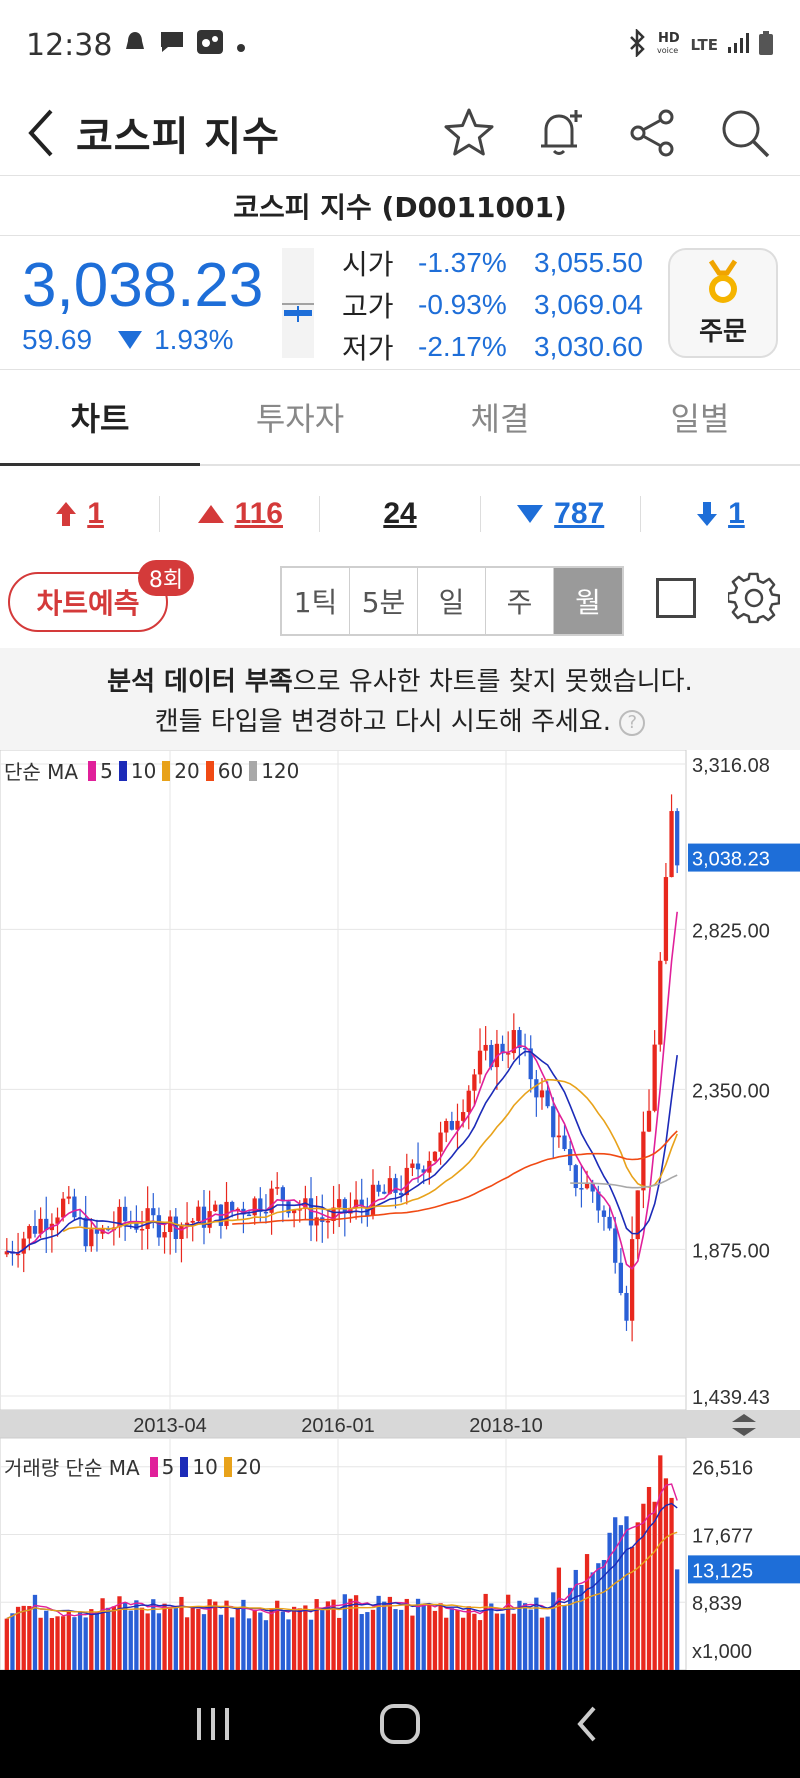 This screenshot has width=800, height=1778. Describe the element at coordinates (587, 1724) in the screenshot. I see `system-back-button` at that location.